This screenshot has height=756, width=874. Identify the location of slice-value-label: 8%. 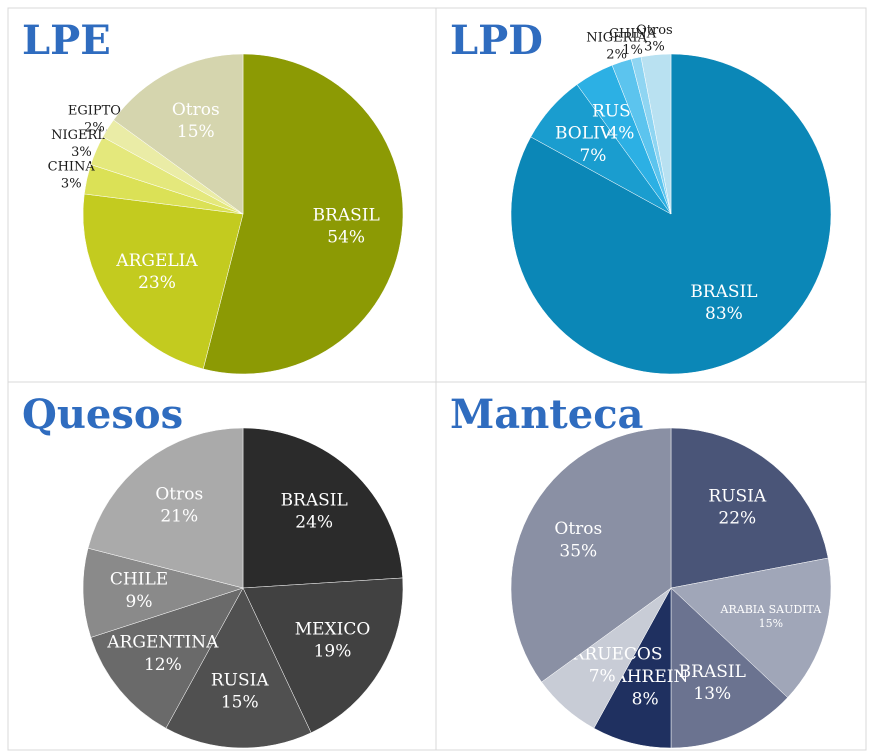
(645, 699).